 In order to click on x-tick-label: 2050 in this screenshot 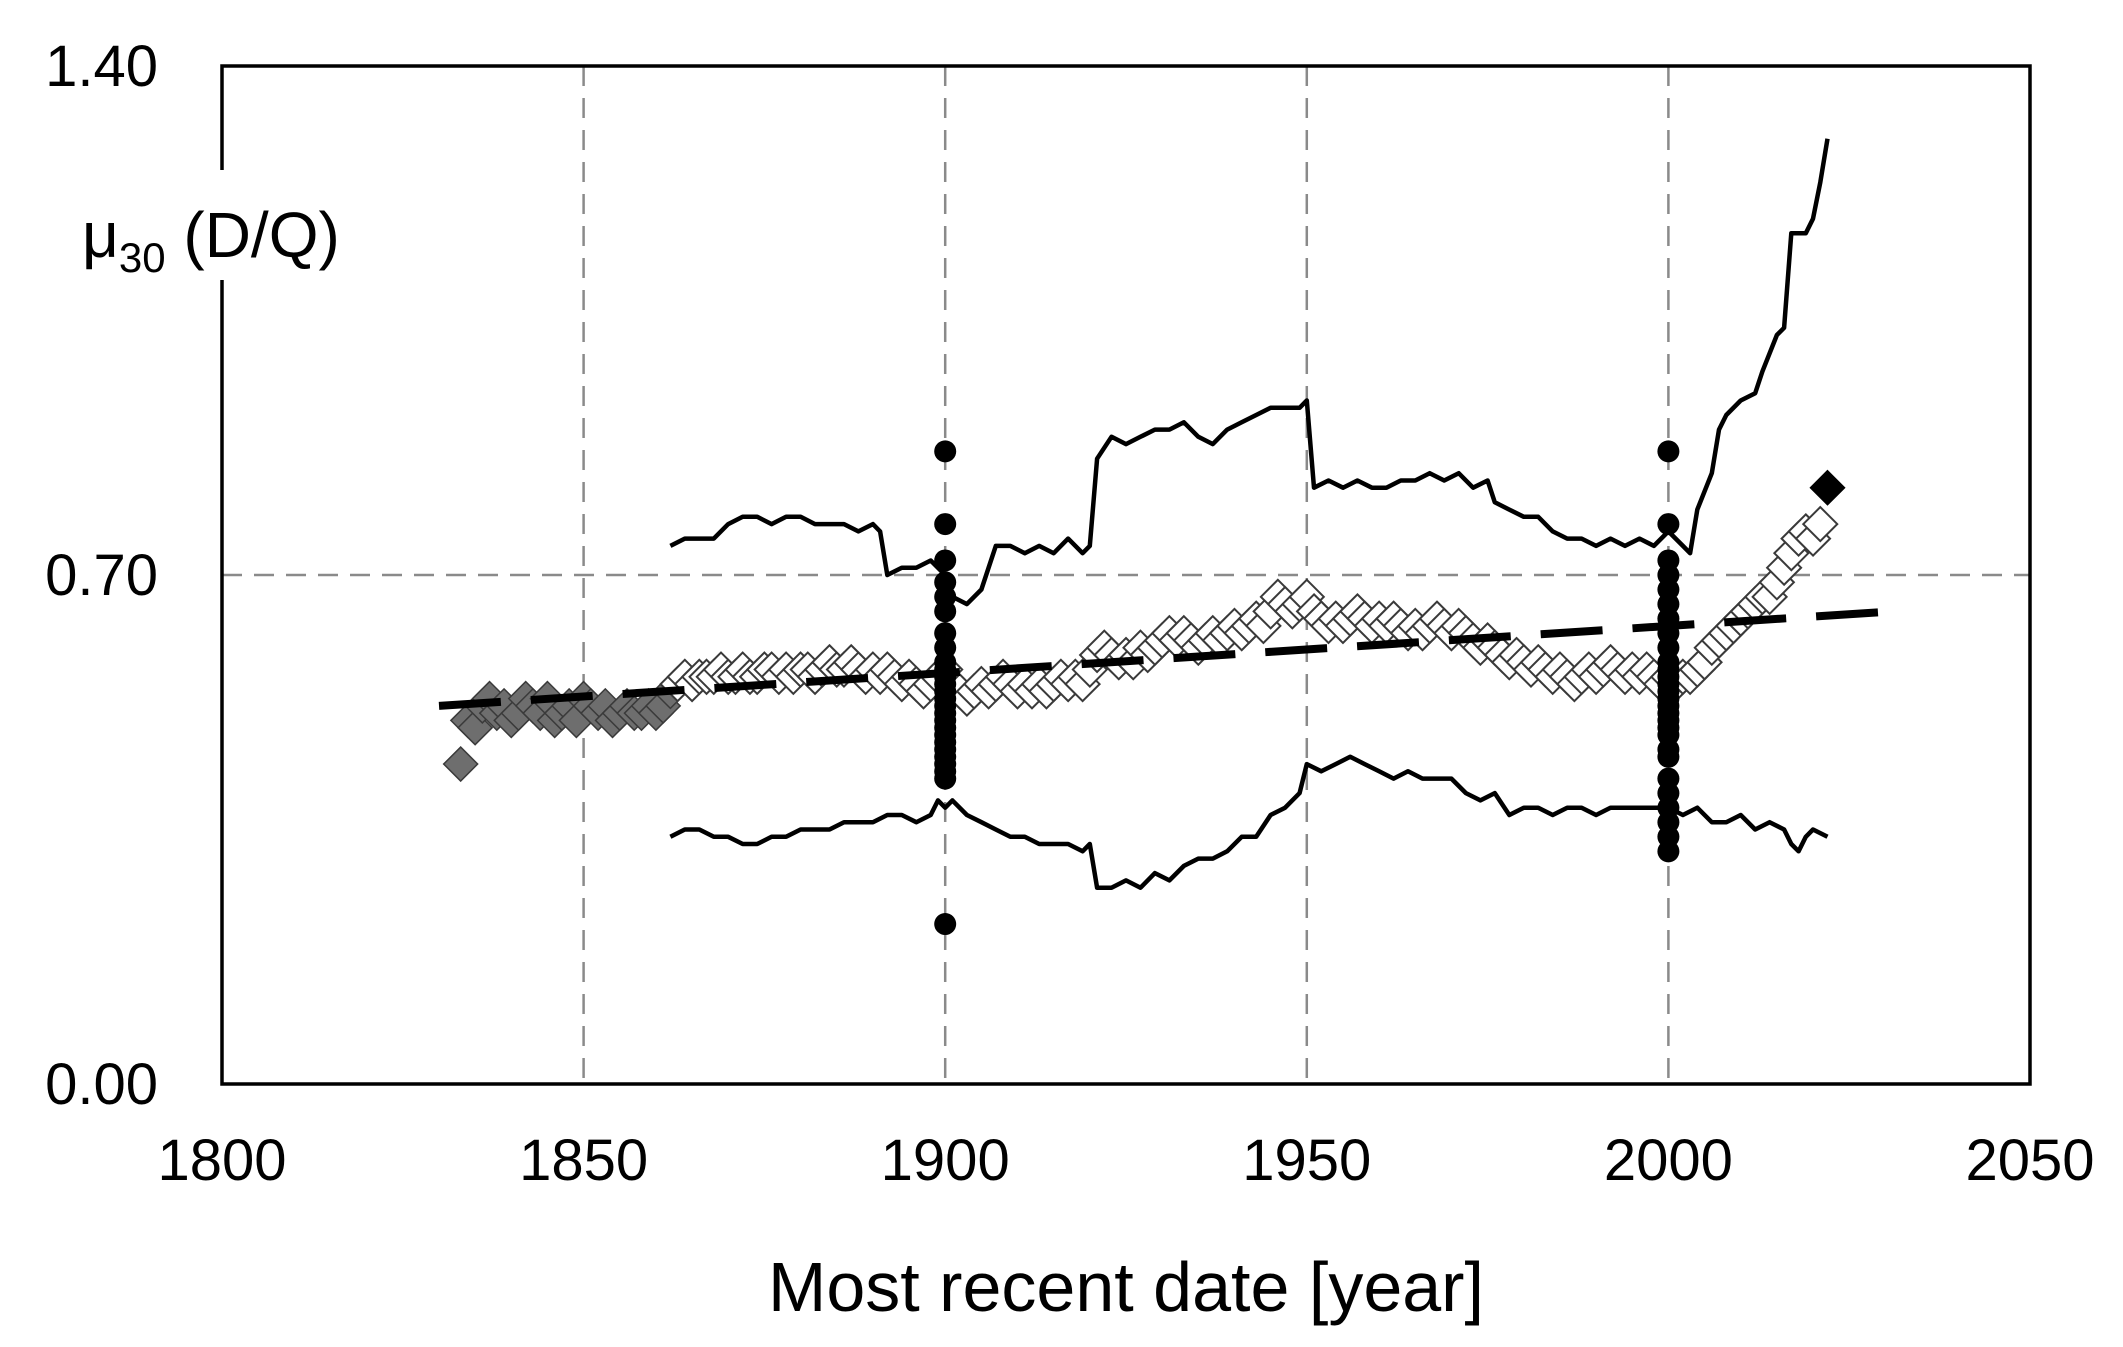, I will do `click(2029, 1160)`.